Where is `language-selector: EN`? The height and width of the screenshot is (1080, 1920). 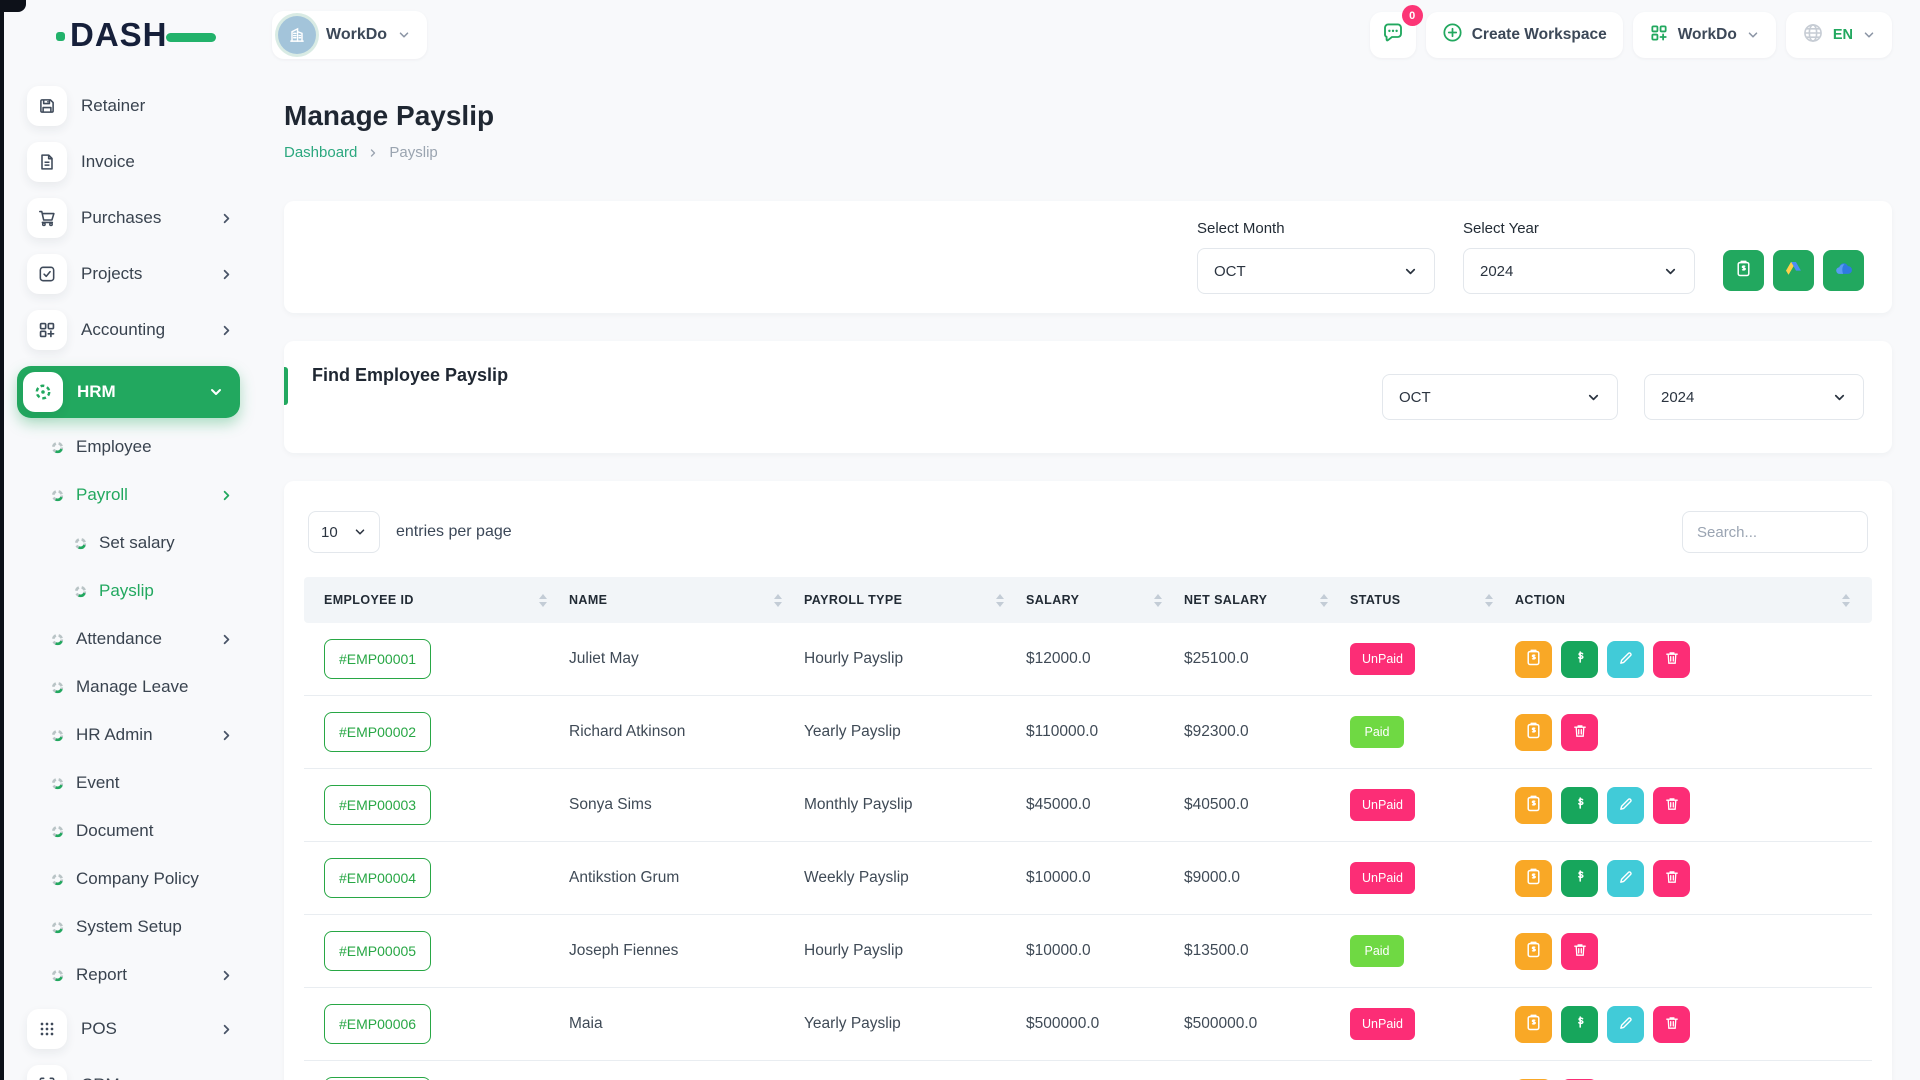
language-selector: EN is located at coordinates (1838, 35).